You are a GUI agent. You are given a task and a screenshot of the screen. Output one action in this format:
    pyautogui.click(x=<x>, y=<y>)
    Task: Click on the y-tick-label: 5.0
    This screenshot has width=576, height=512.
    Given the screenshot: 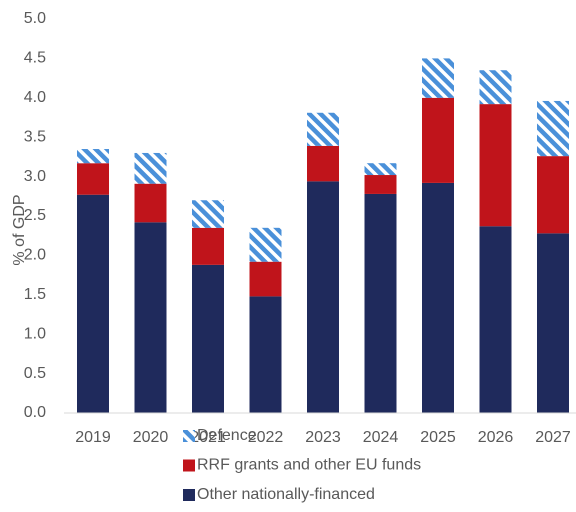 What is the action you would take?
    pyautogui.click(x=35, y=18)
    